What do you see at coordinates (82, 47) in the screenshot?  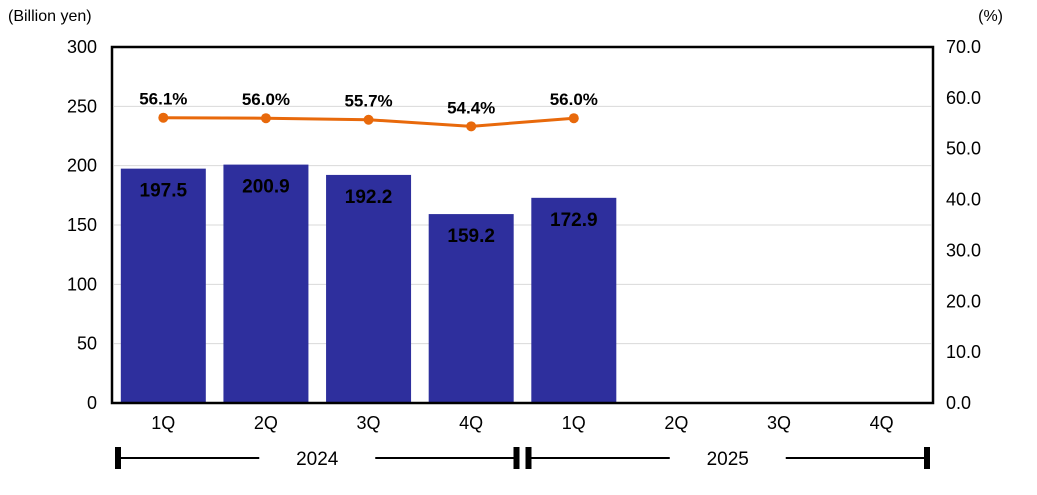 I see `left-axis-tick: 300` at bounding box center [82, 47].